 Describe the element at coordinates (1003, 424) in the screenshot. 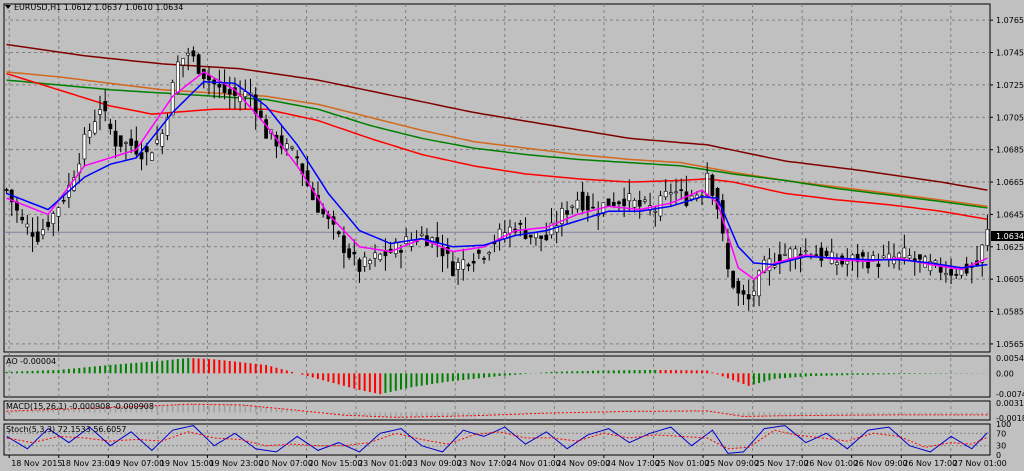

I see `stoch-tick-label: 100` at that location.